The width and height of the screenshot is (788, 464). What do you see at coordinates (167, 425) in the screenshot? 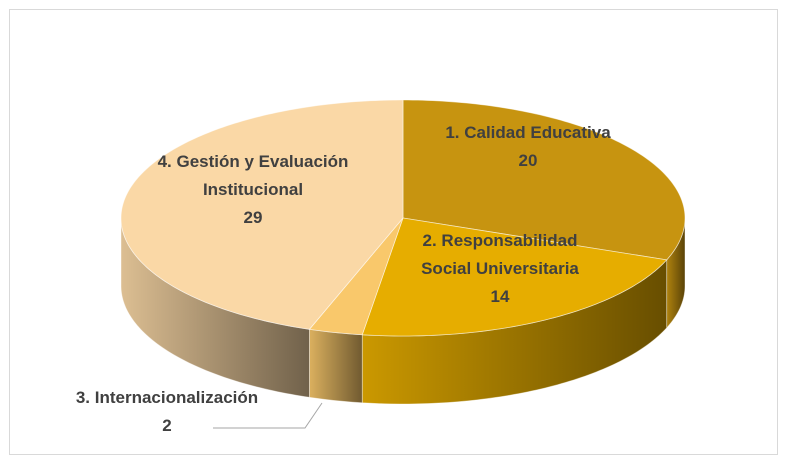
I see `label-value: 2` at bounding box center [167, 425].